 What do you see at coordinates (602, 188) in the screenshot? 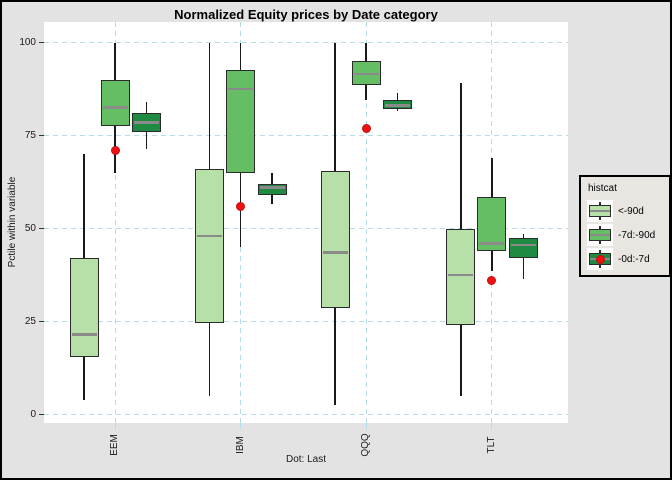
I see `legend-title: histcat` at bounding box center [602, 188].